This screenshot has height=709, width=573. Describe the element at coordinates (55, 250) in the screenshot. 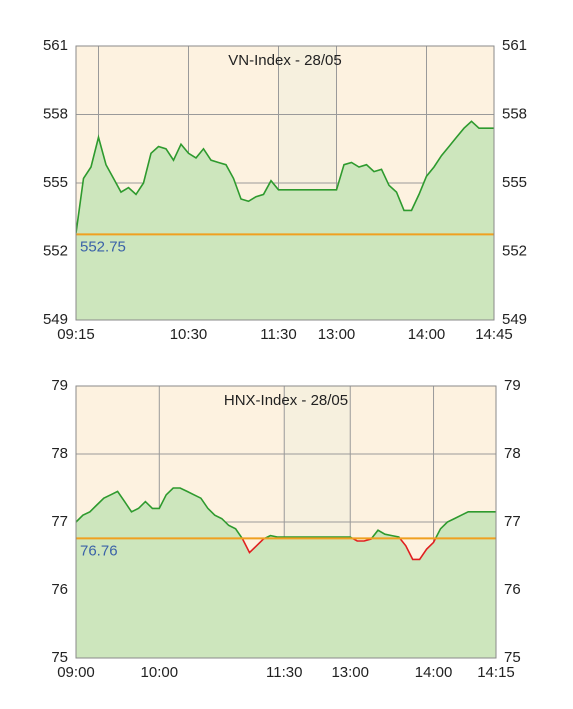

I see `y-tick-label: 552` at that location.